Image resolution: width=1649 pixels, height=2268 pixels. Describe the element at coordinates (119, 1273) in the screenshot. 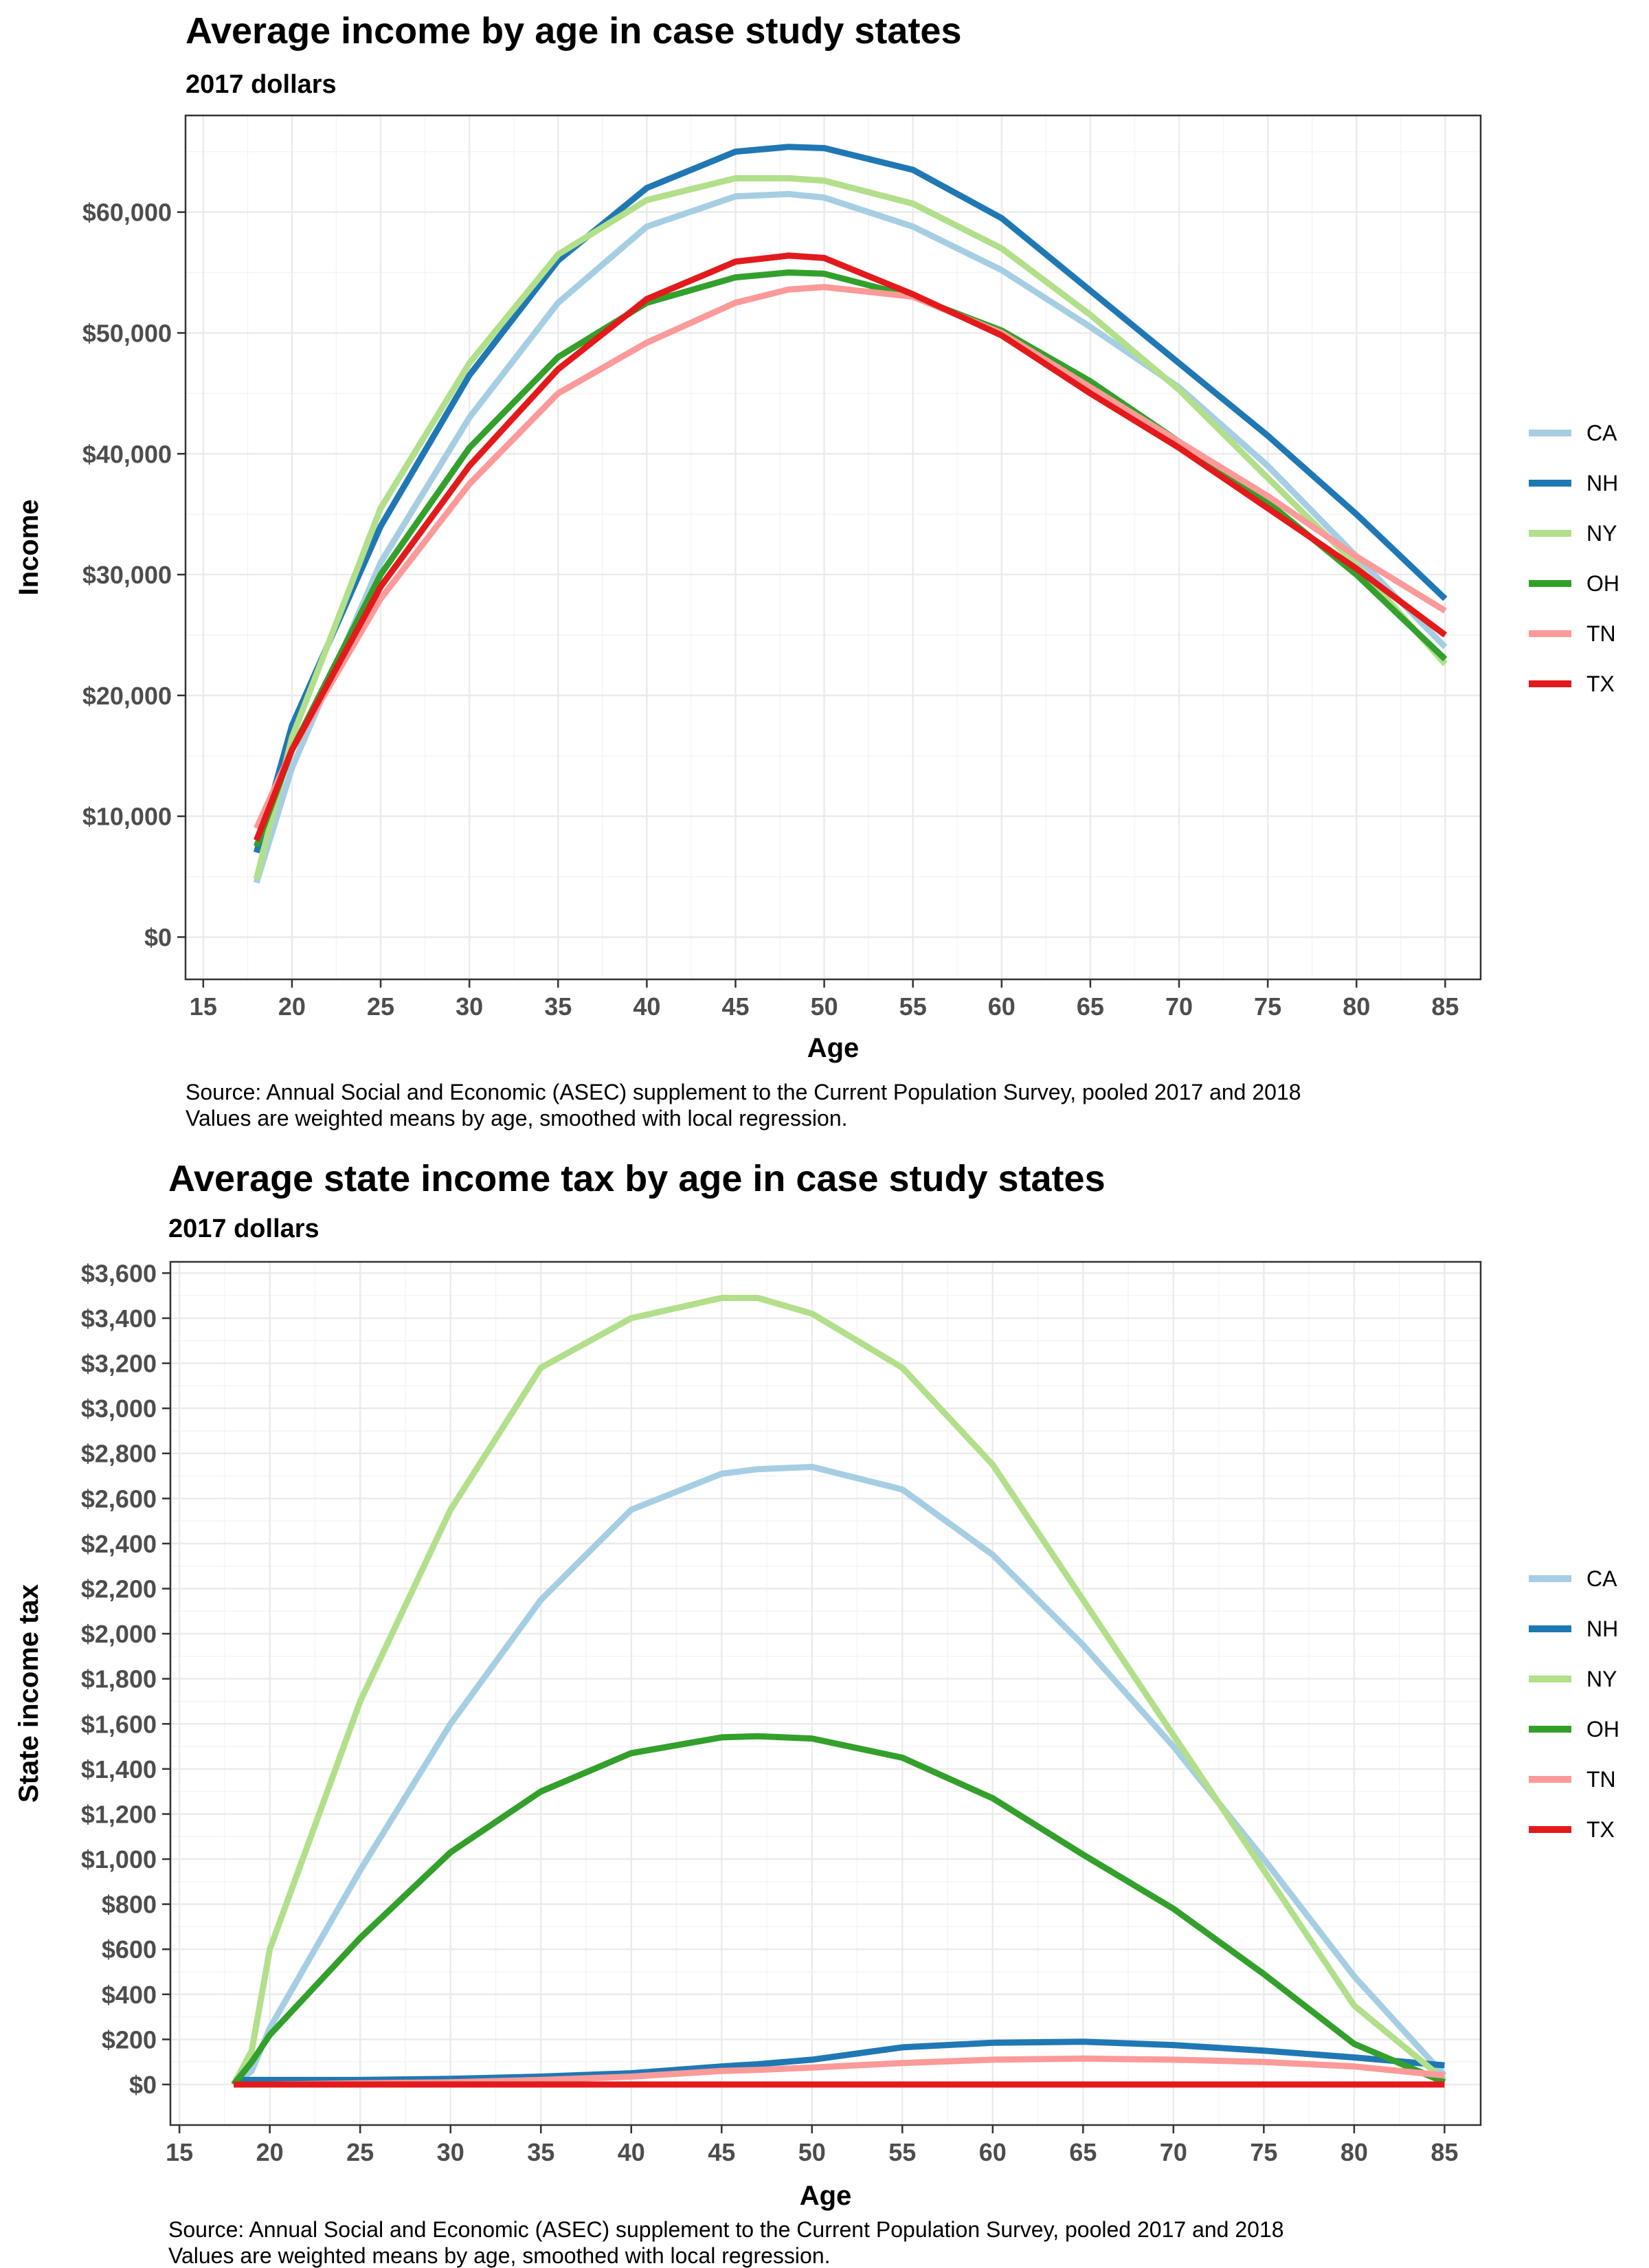

I see `y-tick-label: $3,600` at that location.